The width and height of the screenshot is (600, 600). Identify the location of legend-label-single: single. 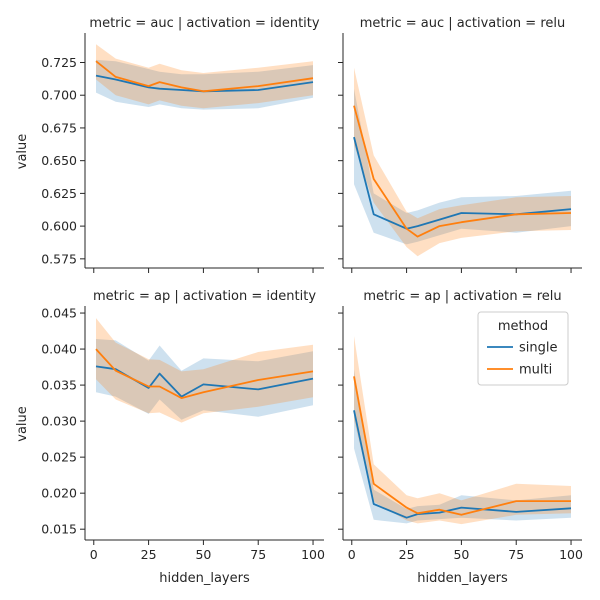
(538, 348).